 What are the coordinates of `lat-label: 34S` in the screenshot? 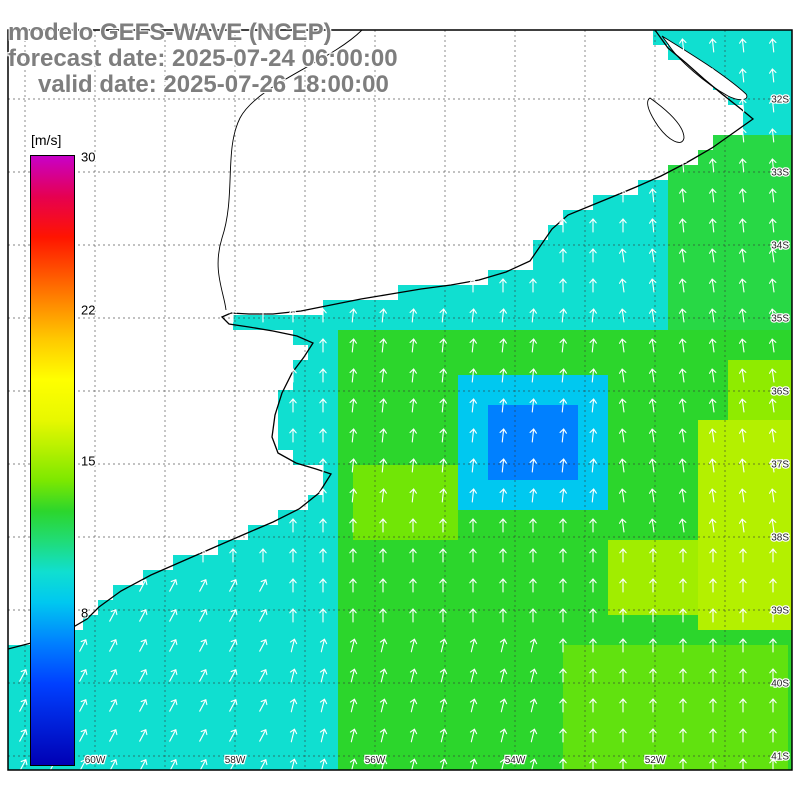 It's located at (780, 246).